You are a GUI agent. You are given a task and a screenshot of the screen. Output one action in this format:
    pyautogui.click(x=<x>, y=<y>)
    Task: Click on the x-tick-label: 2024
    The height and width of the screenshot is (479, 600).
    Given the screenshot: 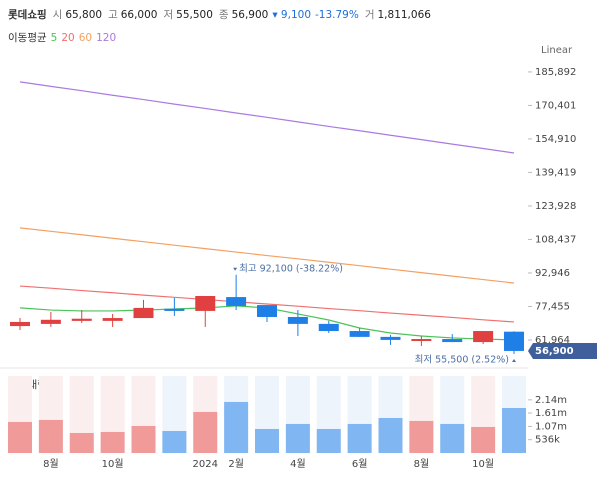 What is the action you would take?
    pyautogui.click(x=205, y=464)
    